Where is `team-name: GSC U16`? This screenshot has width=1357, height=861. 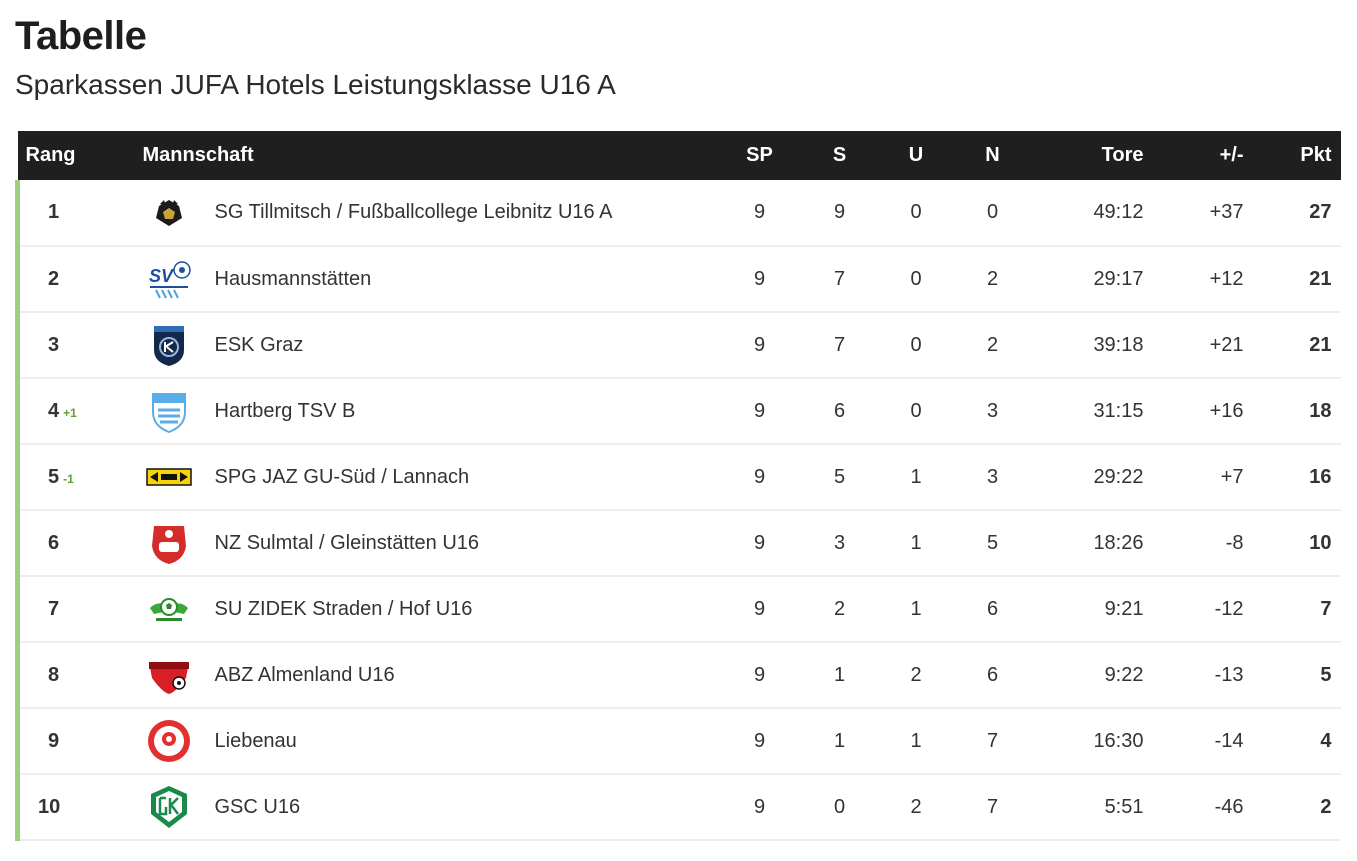
team-name: GSC U16 is located at coordinates (257, 806).